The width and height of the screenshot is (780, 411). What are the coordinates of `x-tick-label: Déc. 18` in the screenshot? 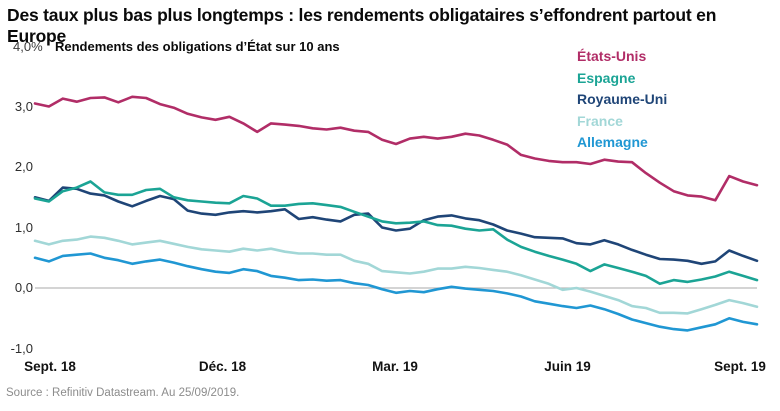 It's located at (222, 366).